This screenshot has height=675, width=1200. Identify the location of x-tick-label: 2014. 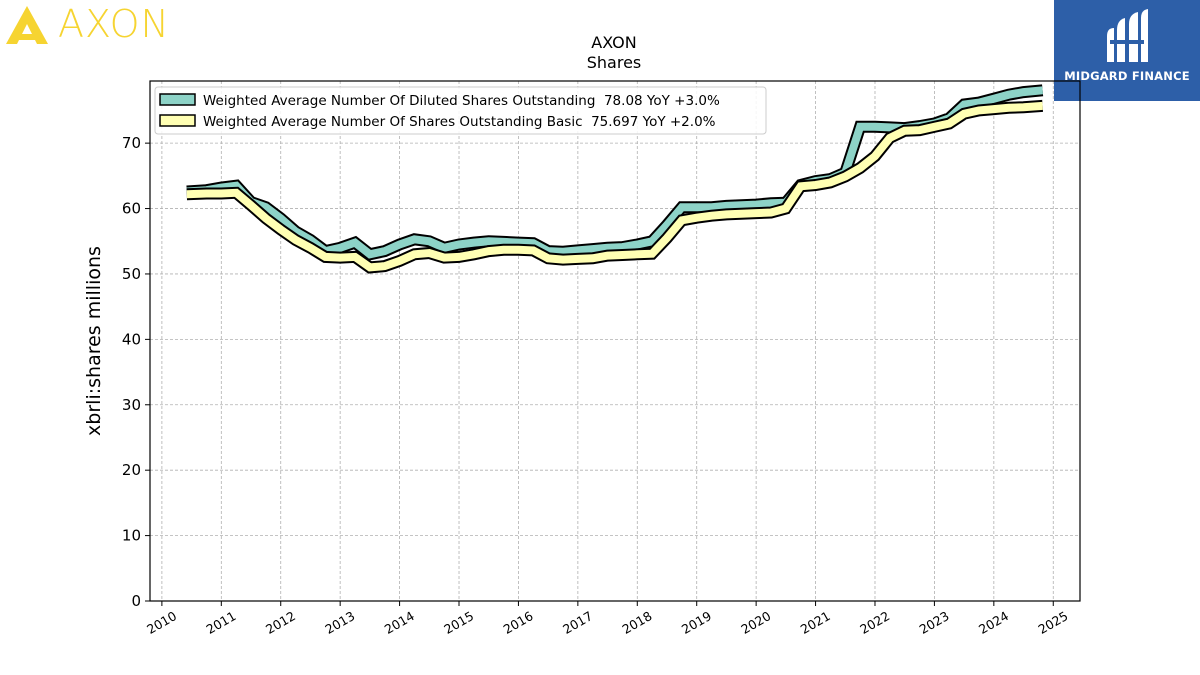
(399, 622).